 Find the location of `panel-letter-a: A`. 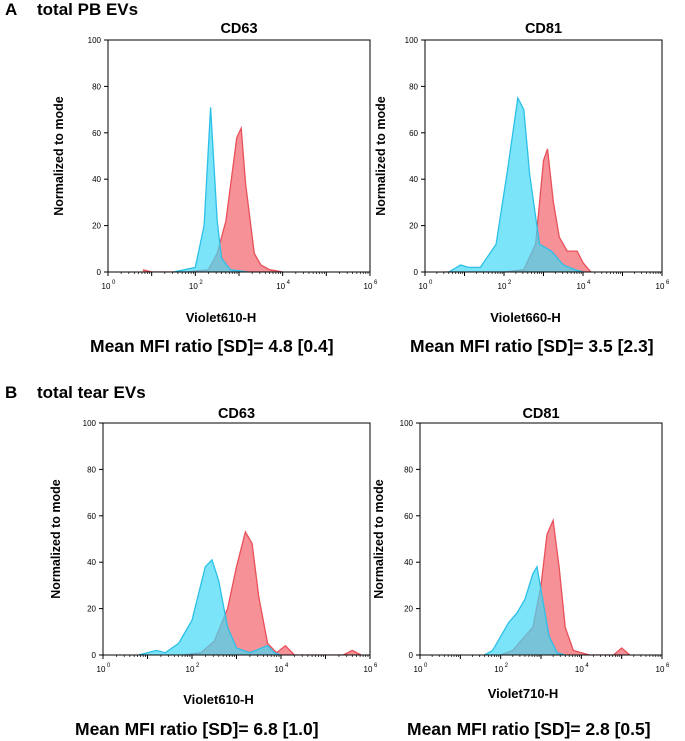

panel-letter-a: A is located at coordinates (11, 9).